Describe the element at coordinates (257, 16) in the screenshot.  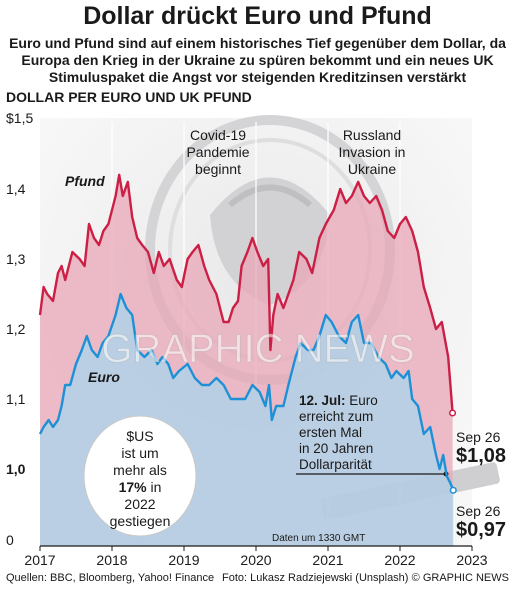
I see `page-title: Dollar drückt Euro und Pfund` at that location.